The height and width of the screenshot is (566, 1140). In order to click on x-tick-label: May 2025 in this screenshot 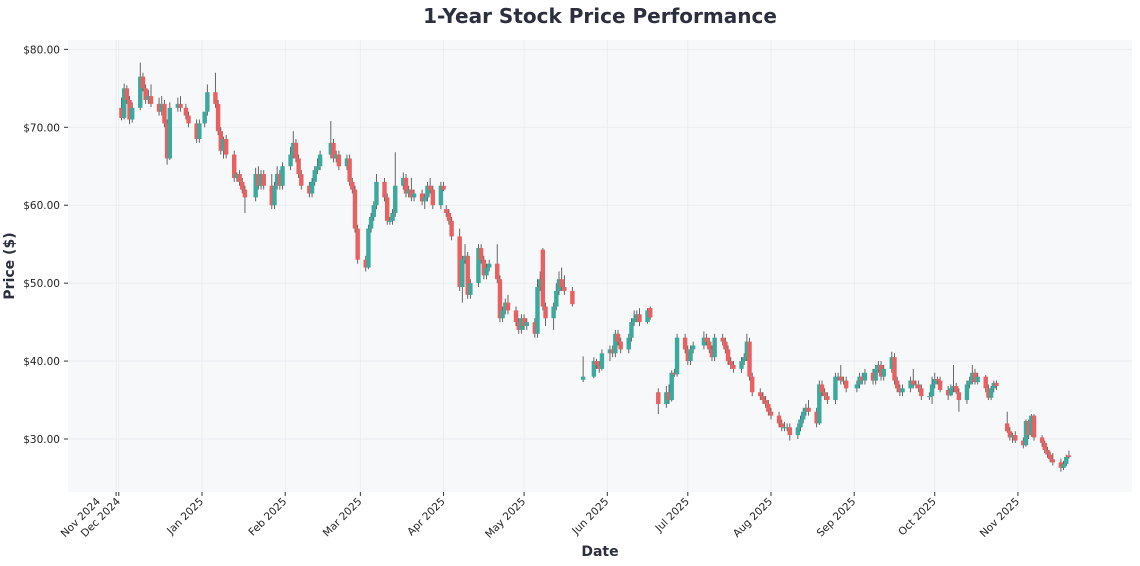, I will do `click(505, 518)`.